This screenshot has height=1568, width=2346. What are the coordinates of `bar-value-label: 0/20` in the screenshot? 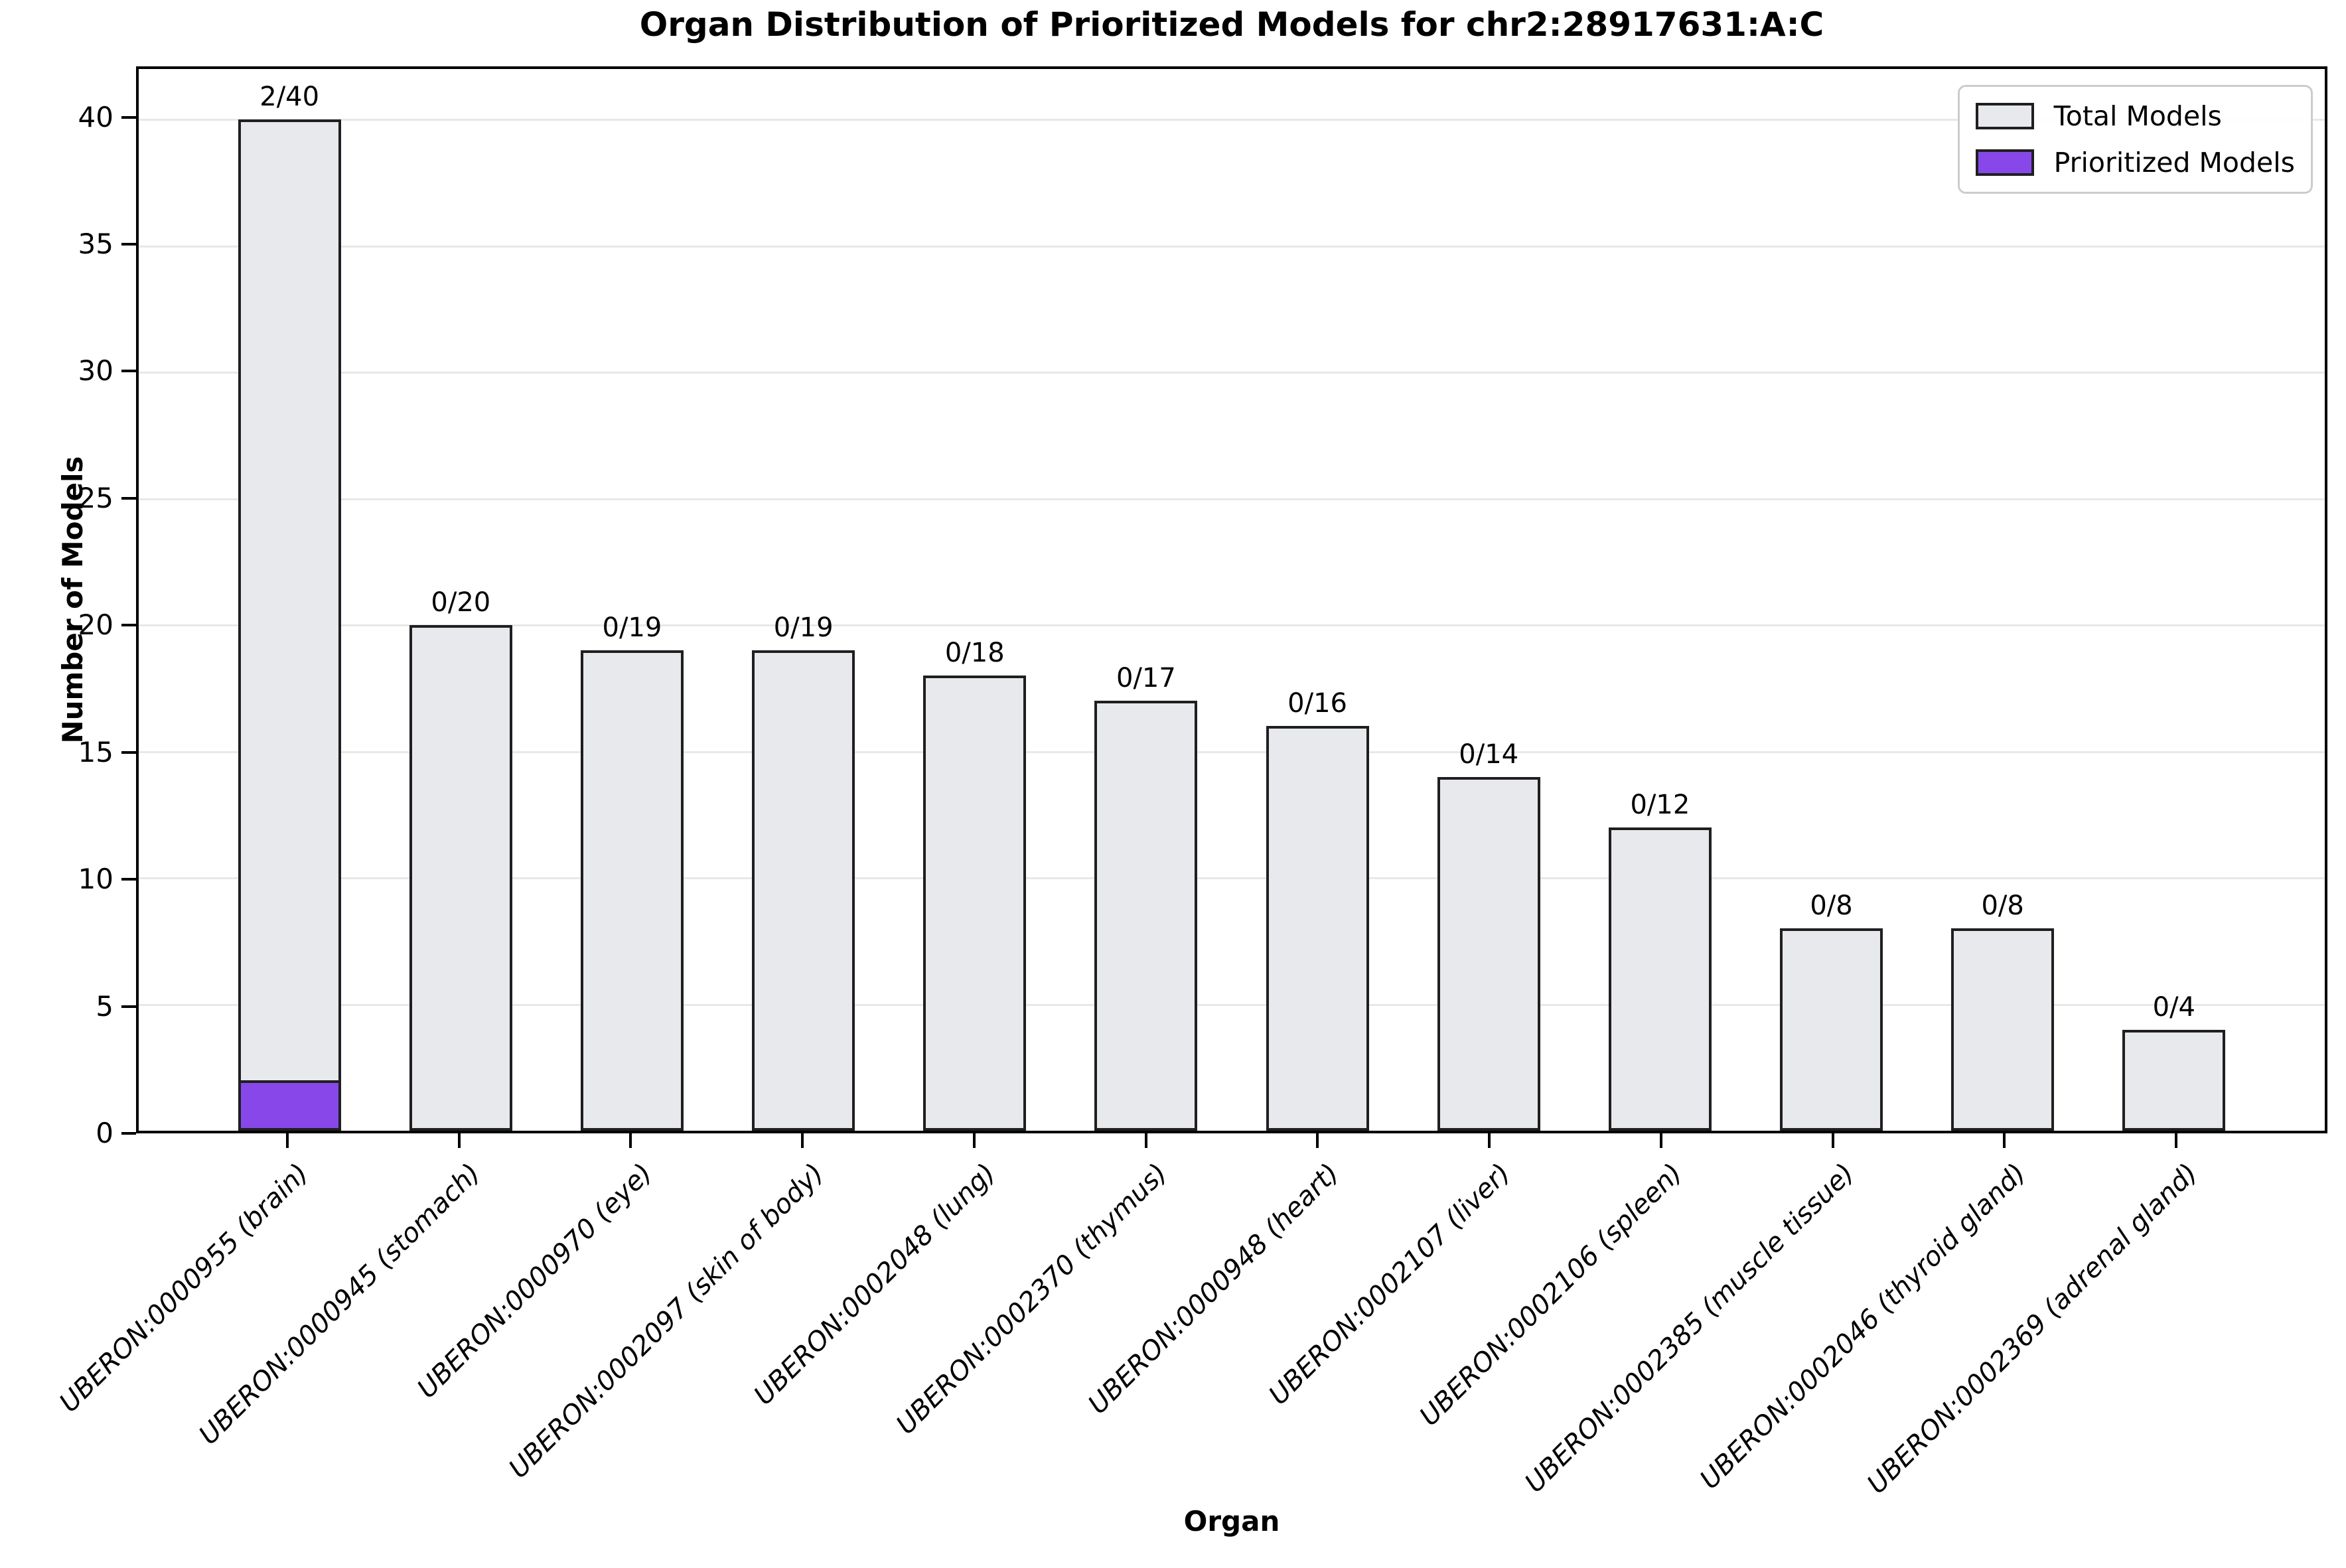 It's located at (461, 602).